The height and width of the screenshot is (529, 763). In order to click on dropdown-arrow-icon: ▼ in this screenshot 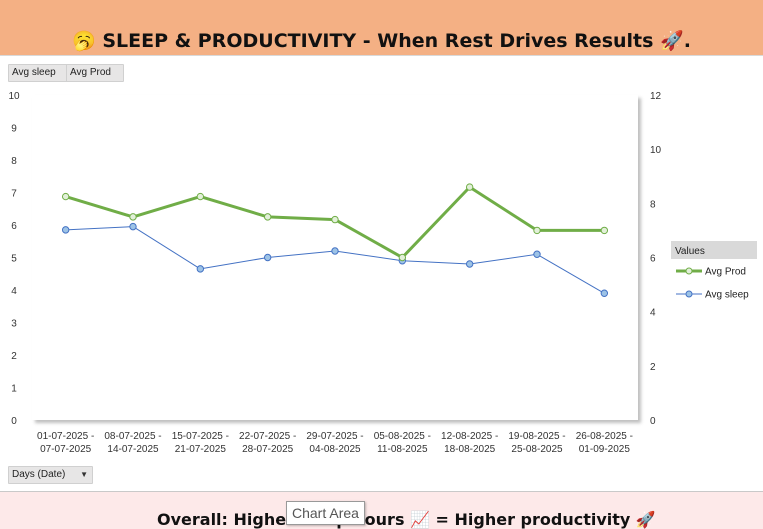, I will do `click(84, 474)`.